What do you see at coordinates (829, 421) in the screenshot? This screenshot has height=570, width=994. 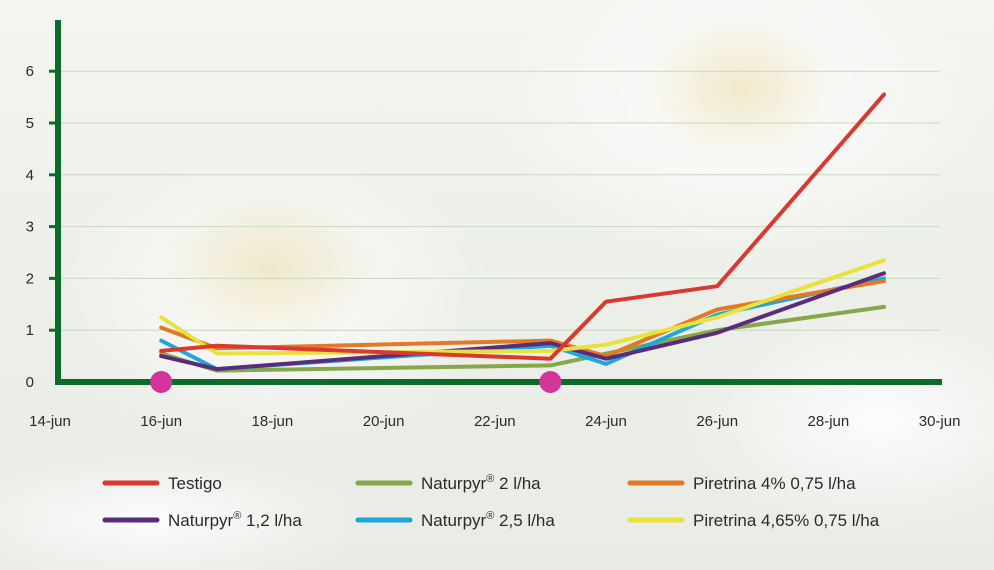 I see `x-tick-label: 28-jun` at bounding box center [829, 421].